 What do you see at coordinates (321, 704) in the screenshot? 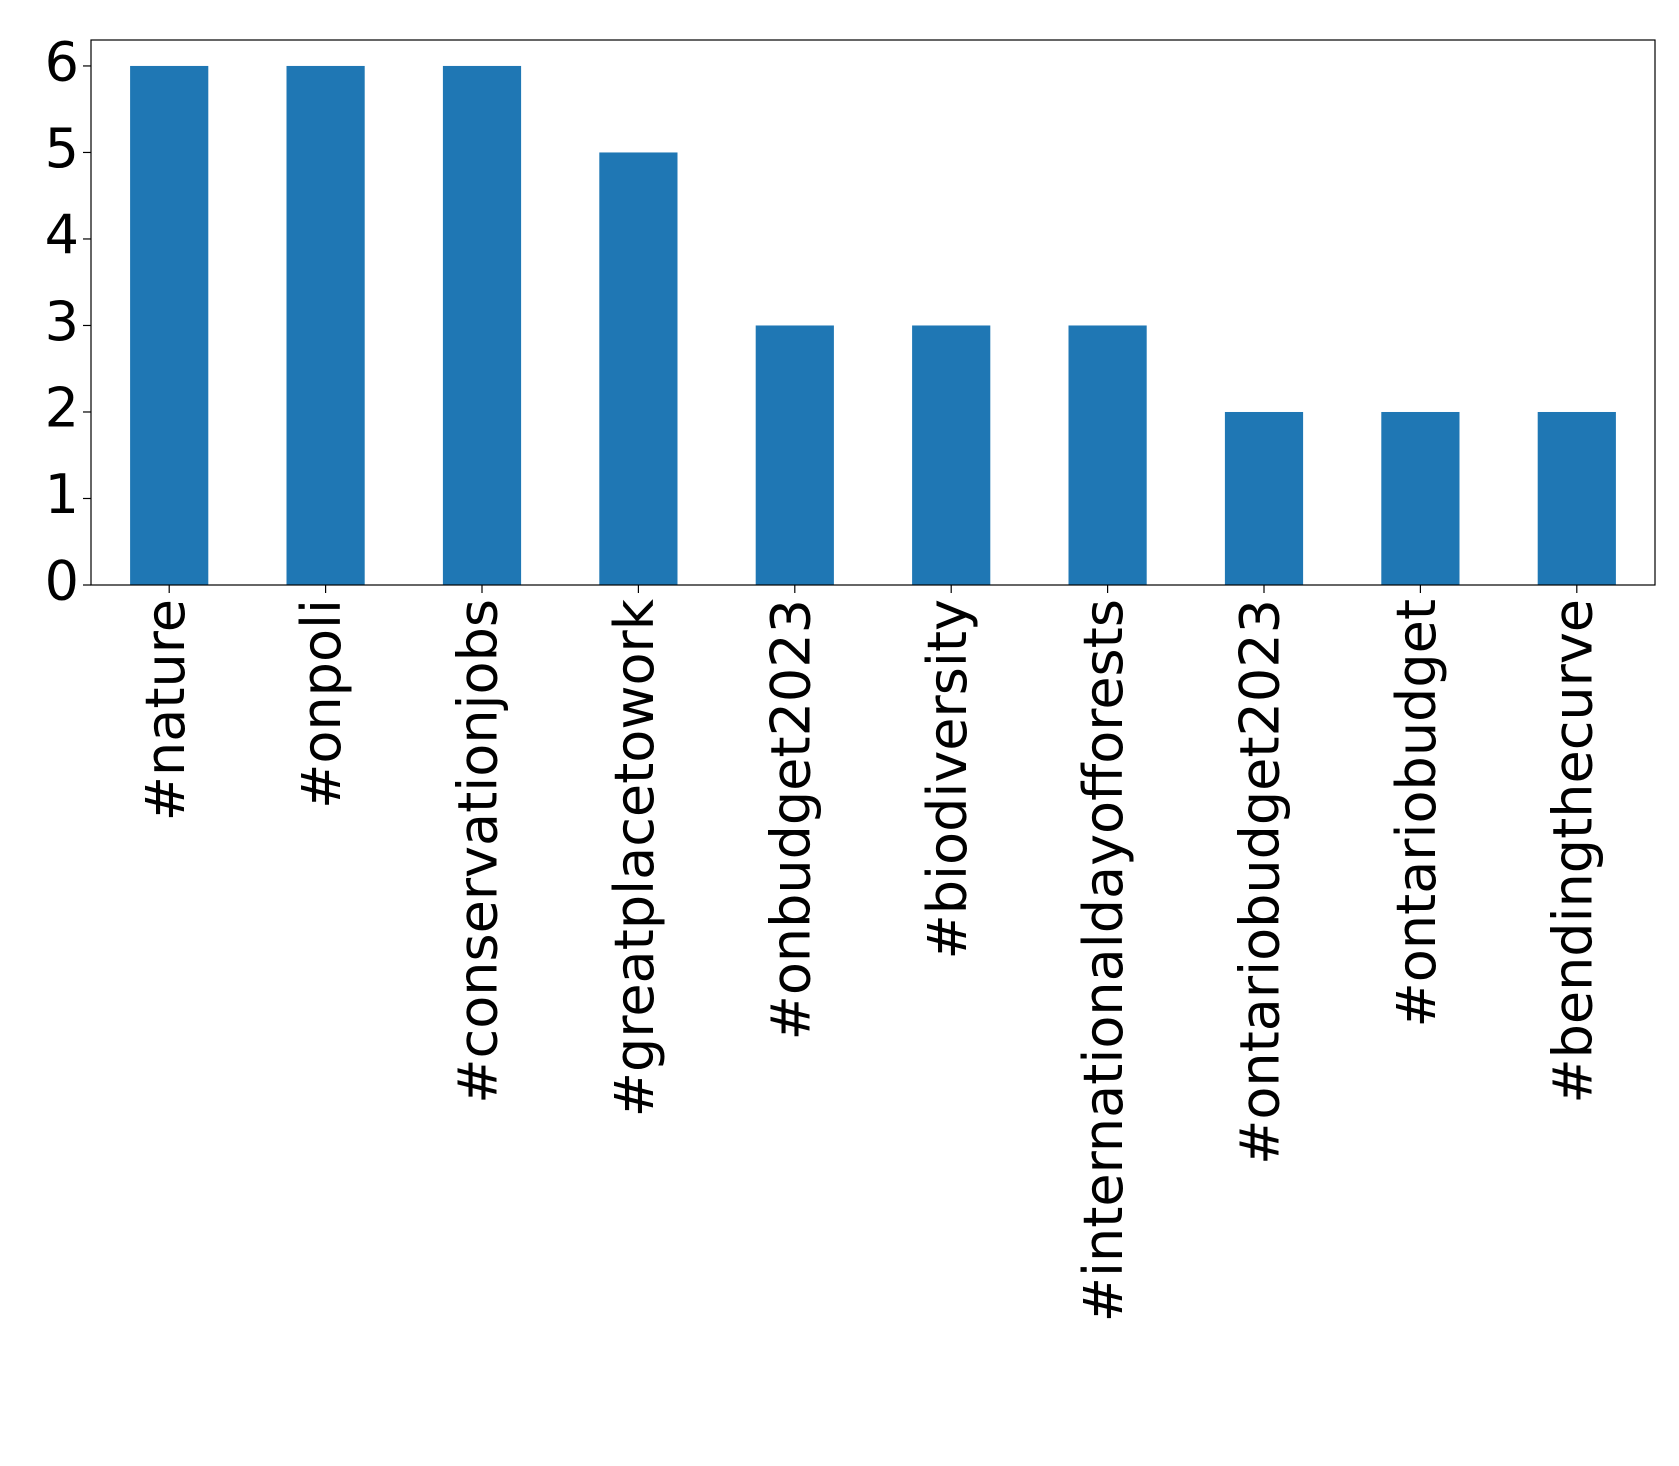
I see `x-tick-label: #onpoli` at bounding box center [321, 704].